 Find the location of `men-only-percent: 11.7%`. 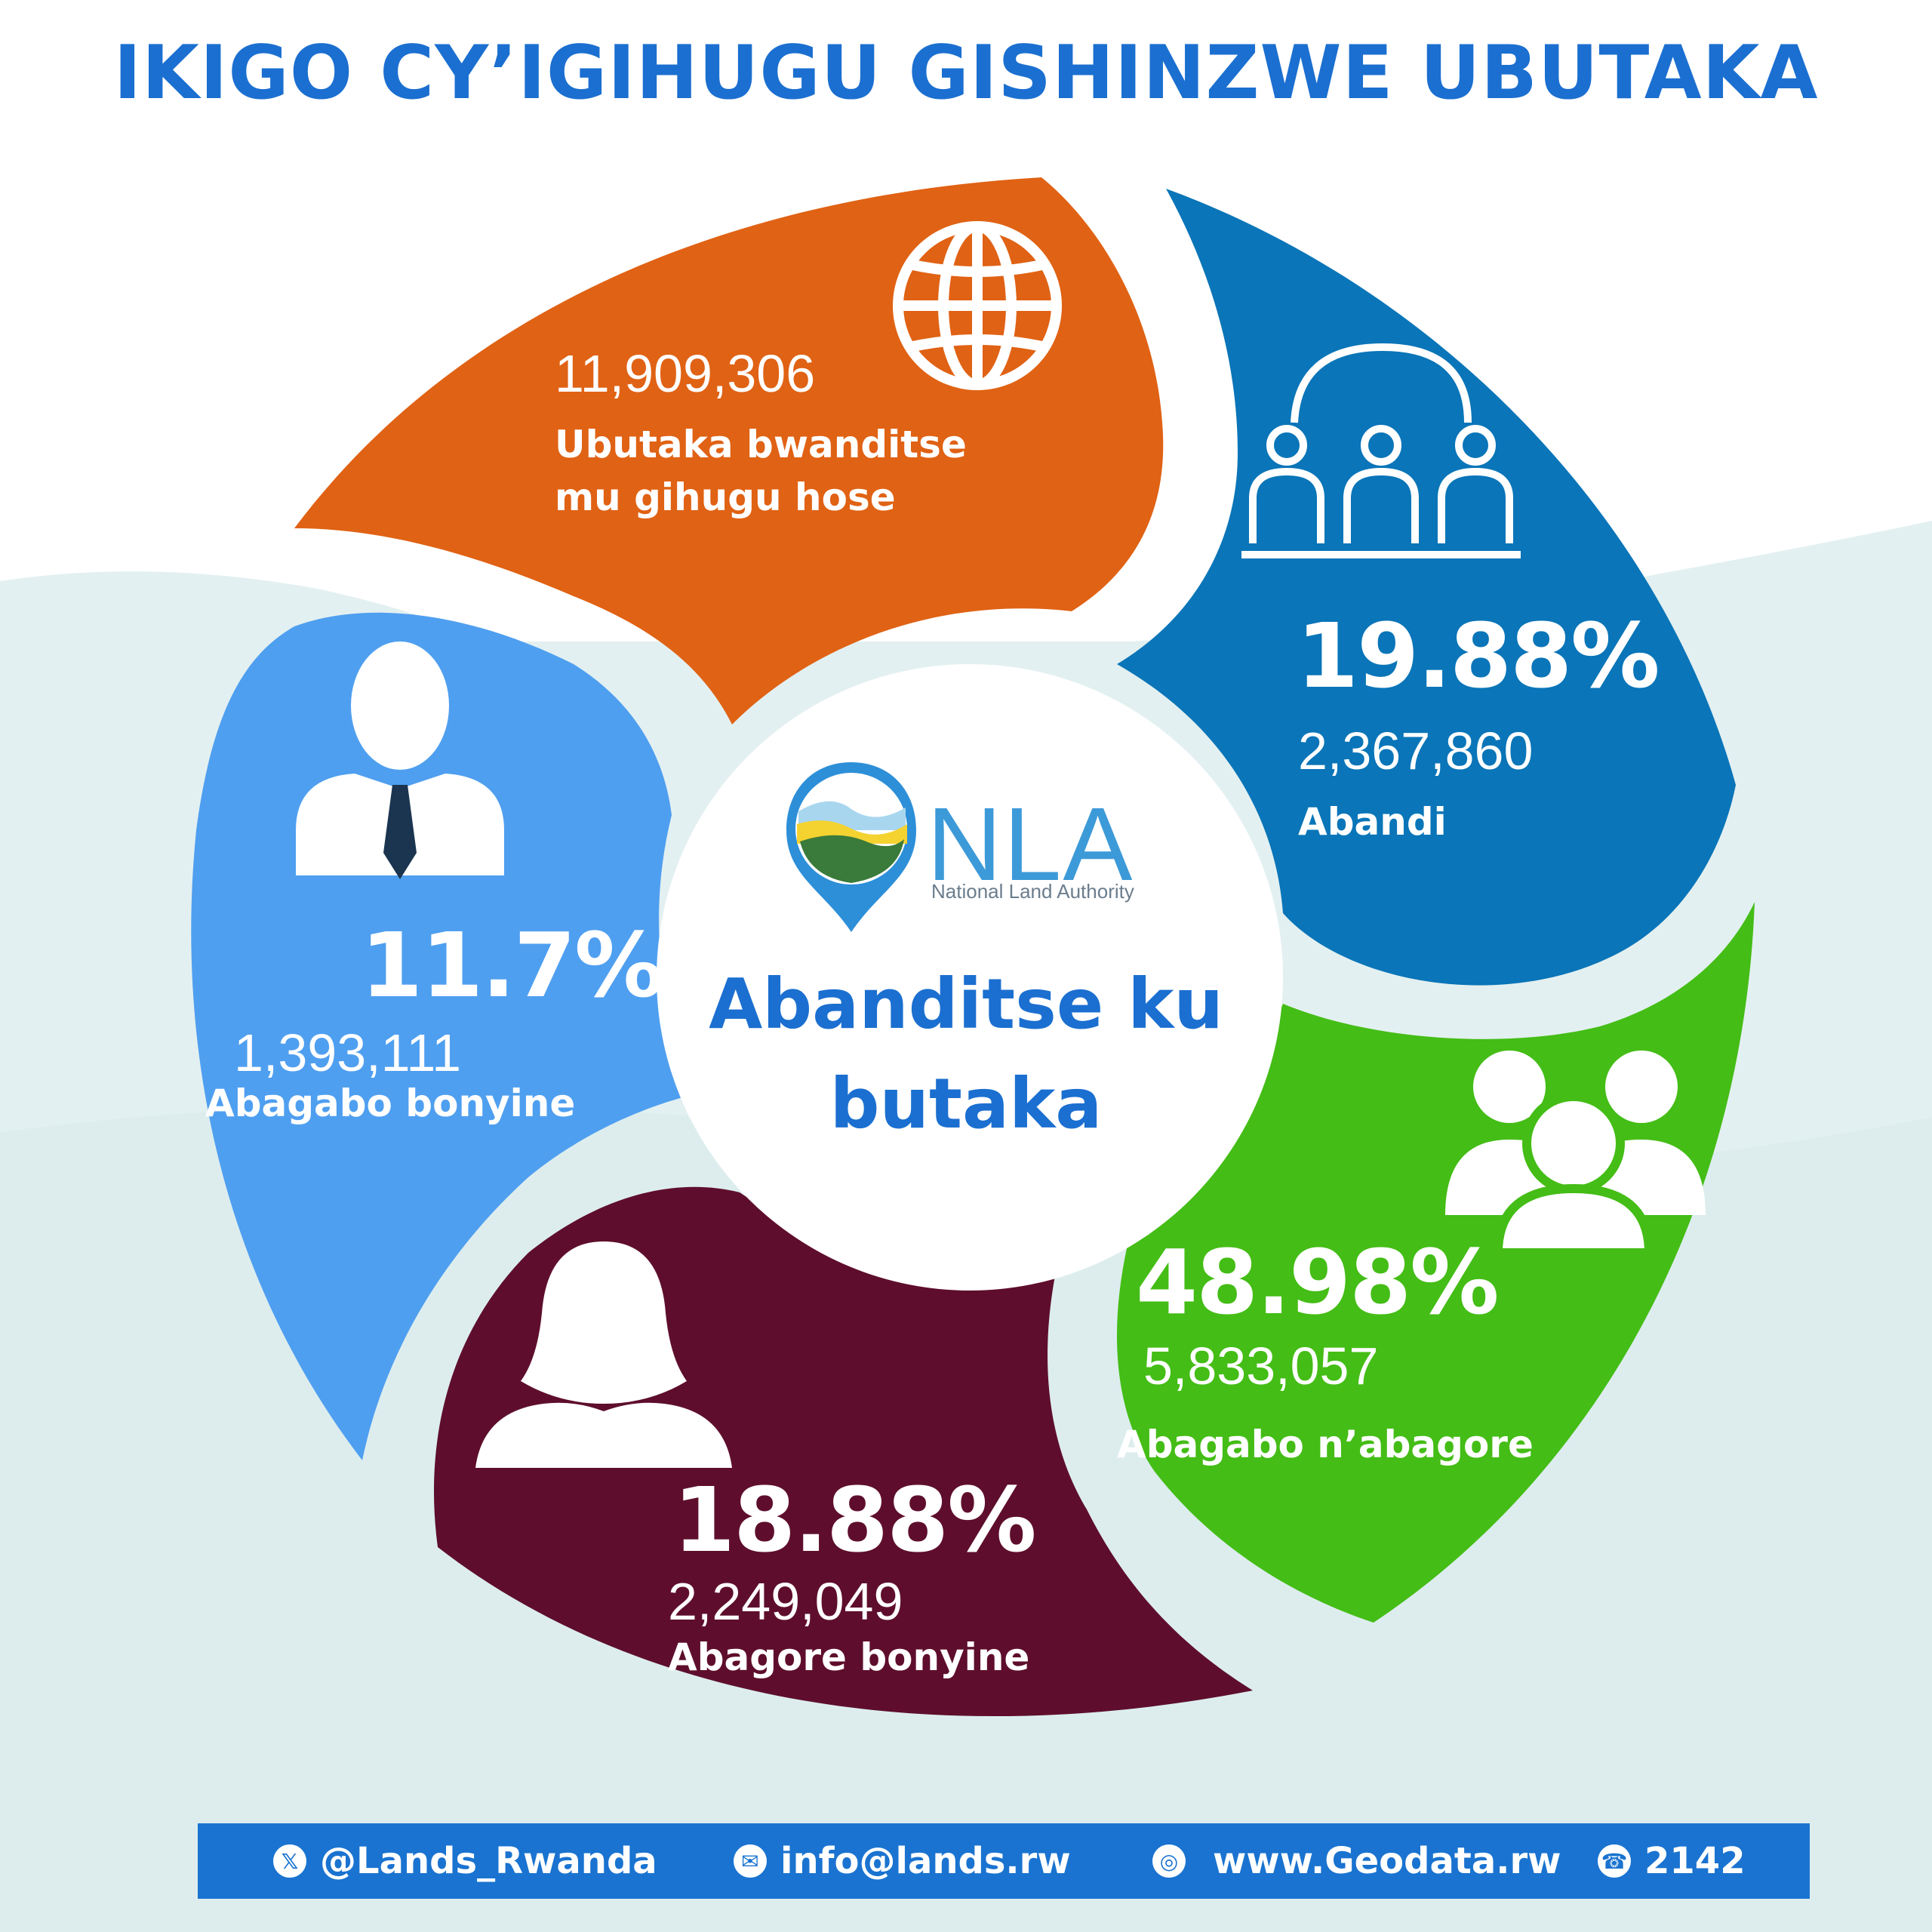

men-only-percent: 11.7% is located at coordinates (512, 965).